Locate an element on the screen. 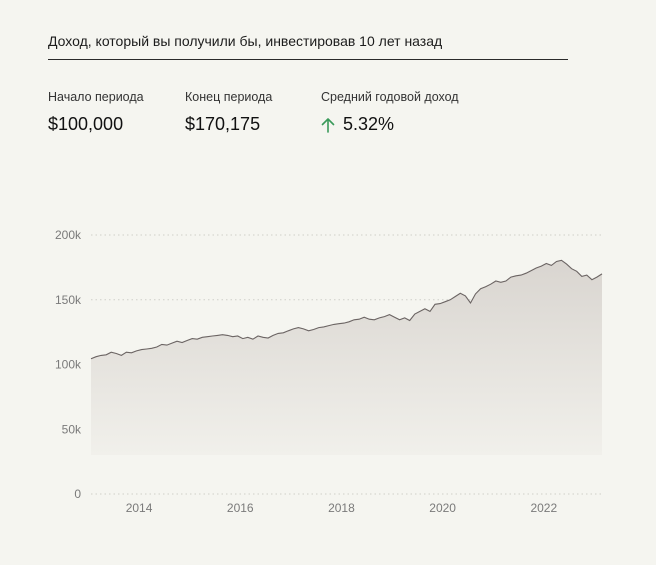 The height and width of the screenshot is (565, 656). avg-label: Средний годовой доход is located at coordinates (390, 97).